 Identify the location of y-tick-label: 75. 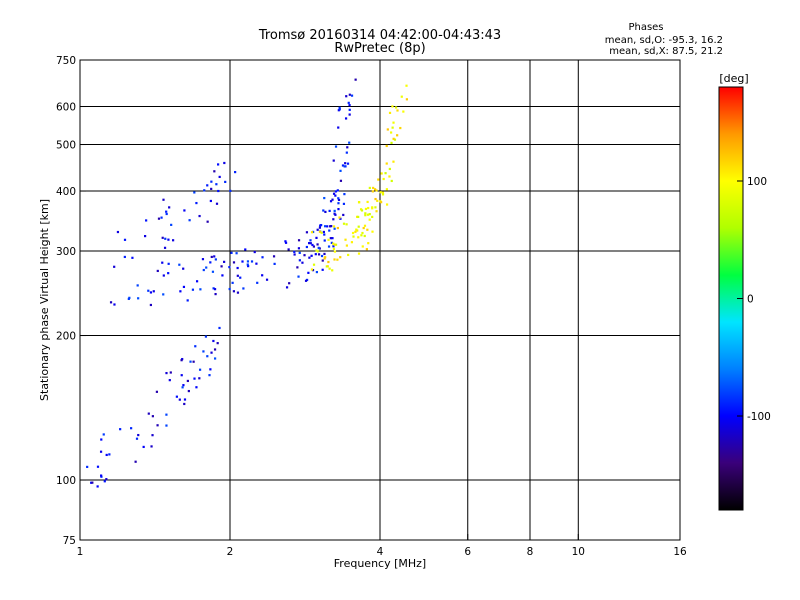
(69, 541).